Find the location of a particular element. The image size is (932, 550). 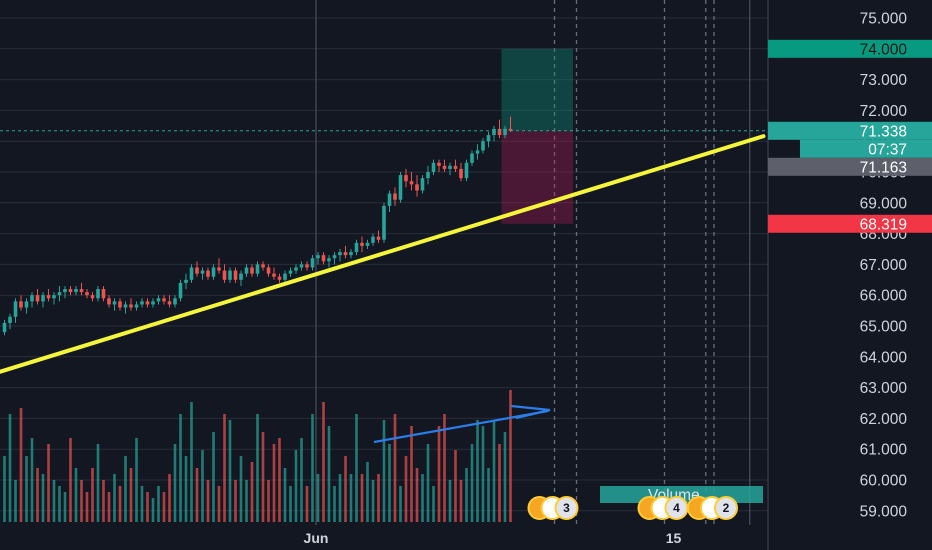

position-loss-zone is located at coordinates (537, 177).